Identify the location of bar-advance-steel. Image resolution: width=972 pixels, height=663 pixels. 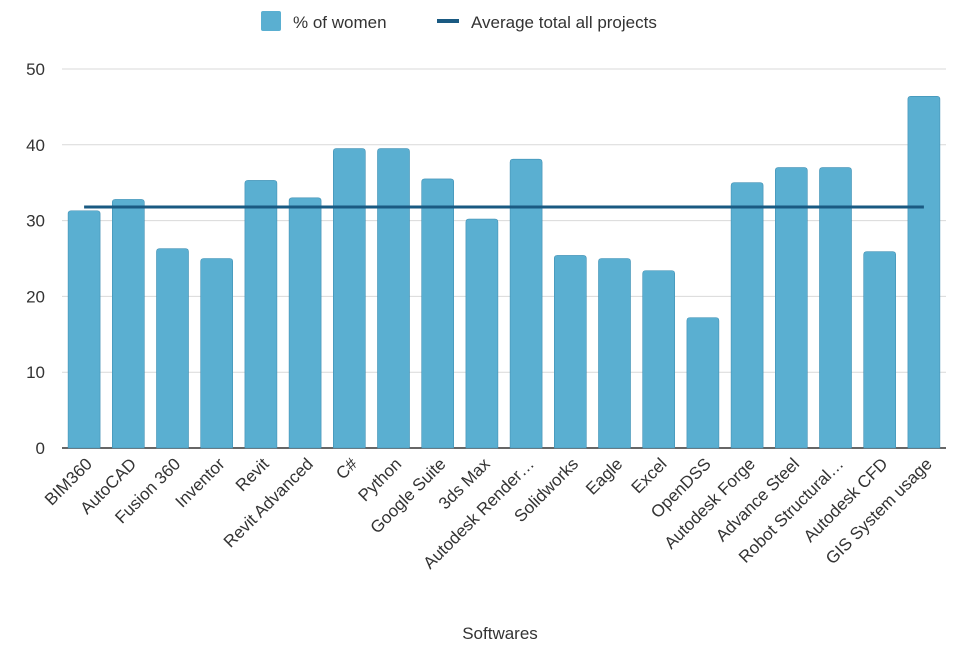
(791, 308).